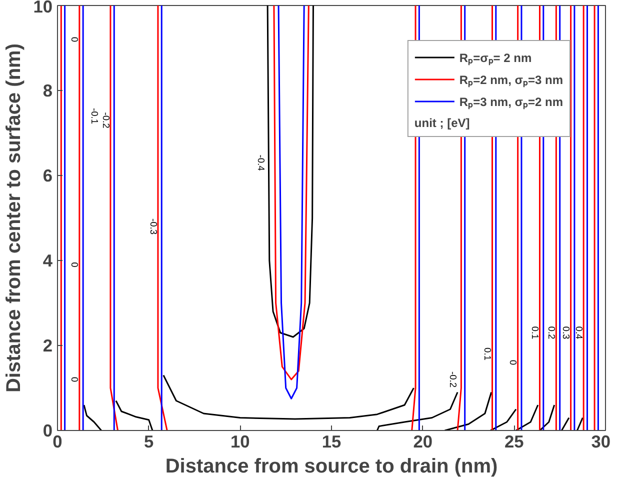  Describe the element at coordinates (47, 346) in the screenshot. I see `y-tick-label: 2` at that location.